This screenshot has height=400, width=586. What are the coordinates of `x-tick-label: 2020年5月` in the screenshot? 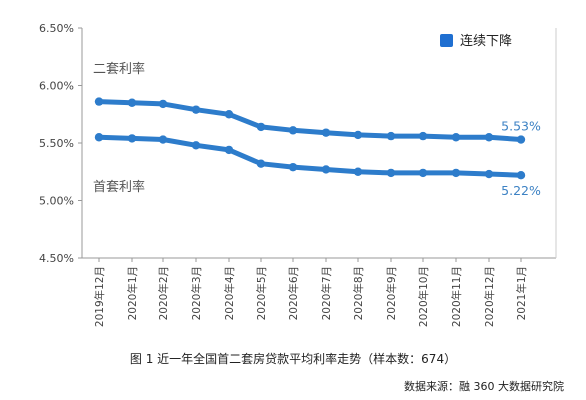 It's located at (261, 293).